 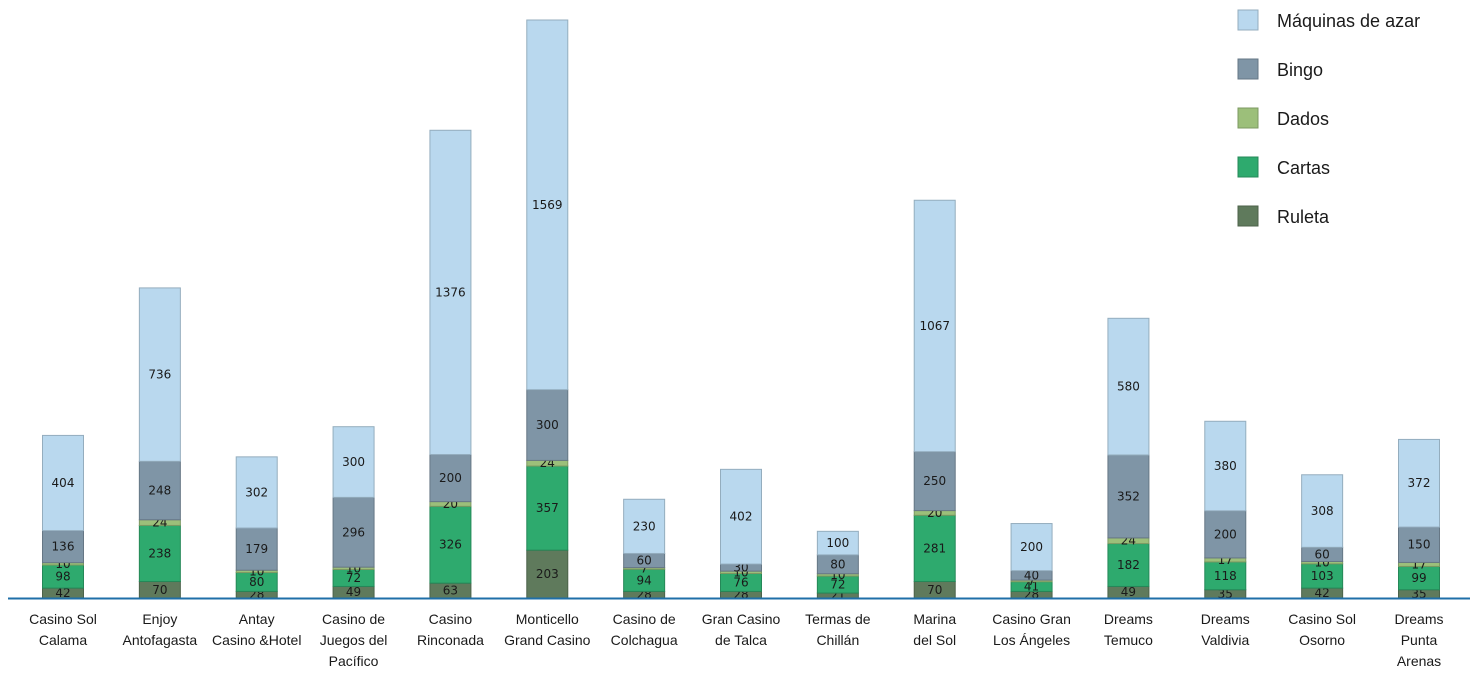 I want to click on data-label: 300, so click(x=547, y=425).